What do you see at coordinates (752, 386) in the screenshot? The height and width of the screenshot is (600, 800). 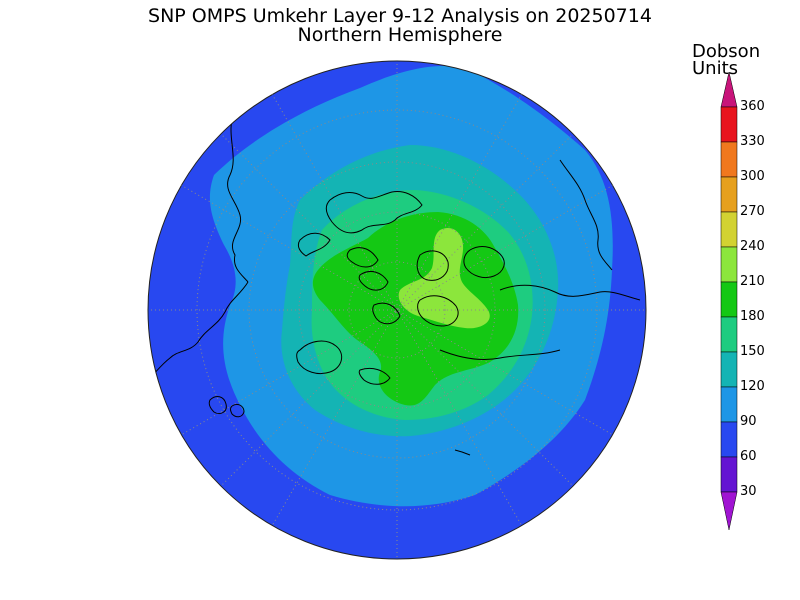 I see `colorbar-tick-label: 120` at bounding box center [752, 386].